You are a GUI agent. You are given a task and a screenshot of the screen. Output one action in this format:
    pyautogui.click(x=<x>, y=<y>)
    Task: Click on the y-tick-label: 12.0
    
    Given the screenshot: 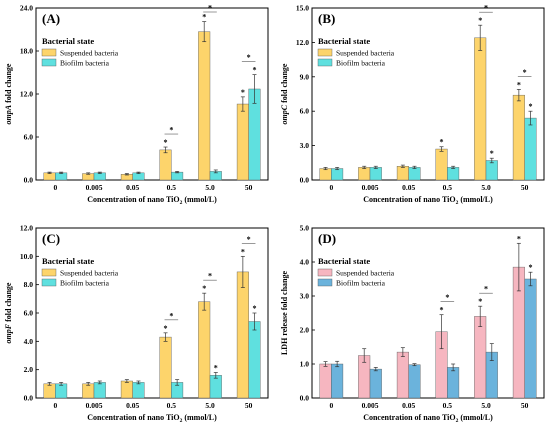 What is the action you would take?
    pyautogui.click(x=26, y=94)
    